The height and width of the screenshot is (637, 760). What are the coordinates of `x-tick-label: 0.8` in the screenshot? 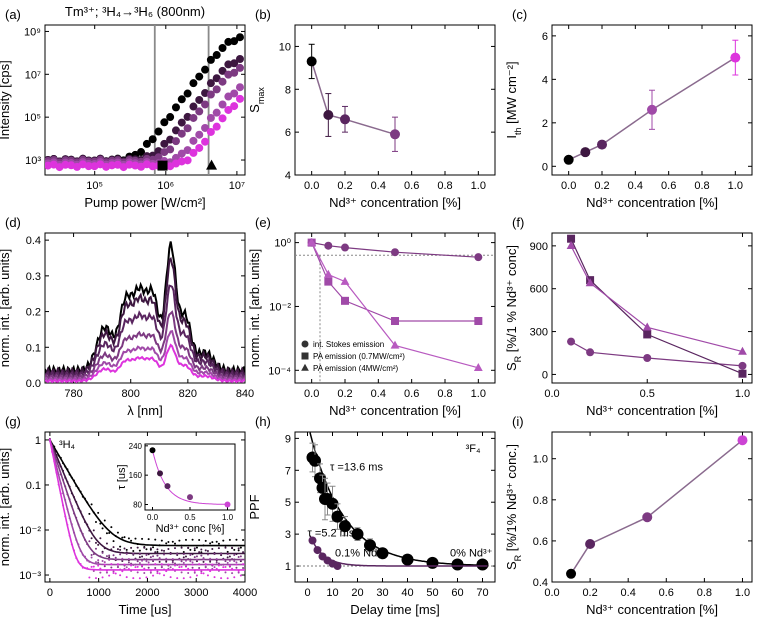 It's located at (704, 593).